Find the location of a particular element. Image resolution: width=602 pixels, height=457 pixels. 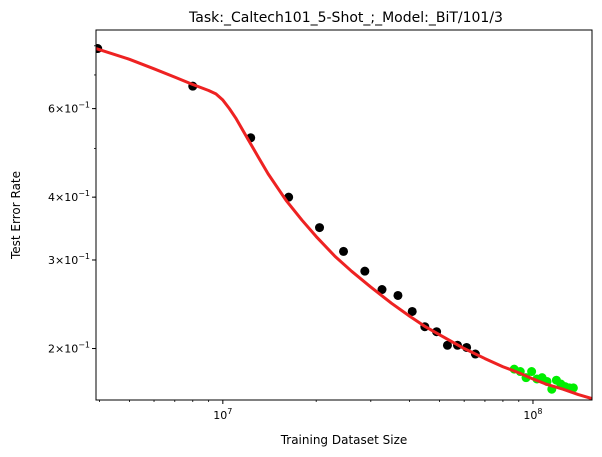

y-axis-label: Test Error Rate is located at coordinates (16, 215).